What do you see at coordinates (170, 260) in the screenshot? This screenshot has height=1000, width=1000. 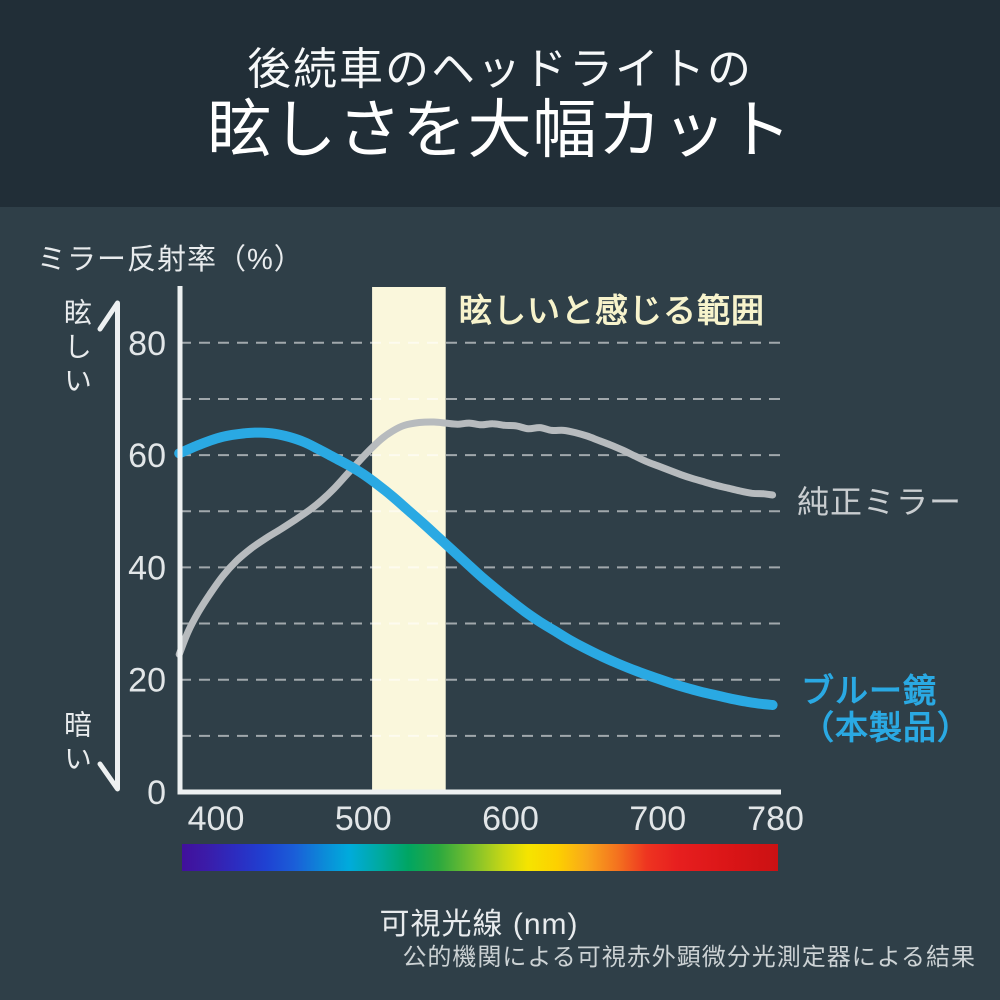 I see `y-axis-title: ミラー反射率（%）` at bounding box center [170, 260].